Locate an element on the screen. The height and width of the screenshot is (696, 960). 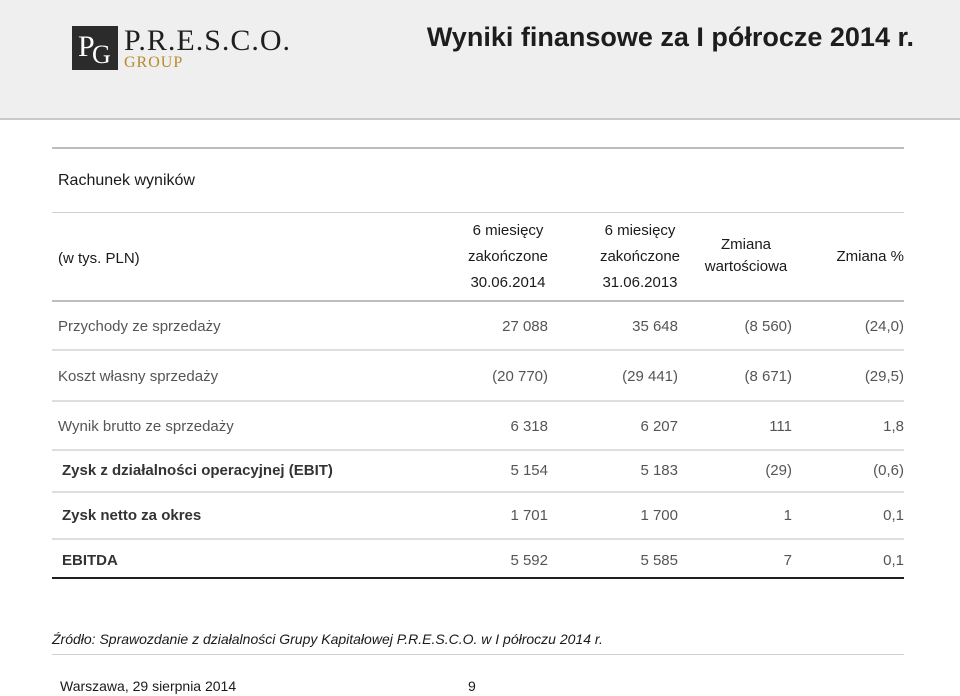
row-label-net-profit: Zysk netto za okres is located at coordinates (132, 515).